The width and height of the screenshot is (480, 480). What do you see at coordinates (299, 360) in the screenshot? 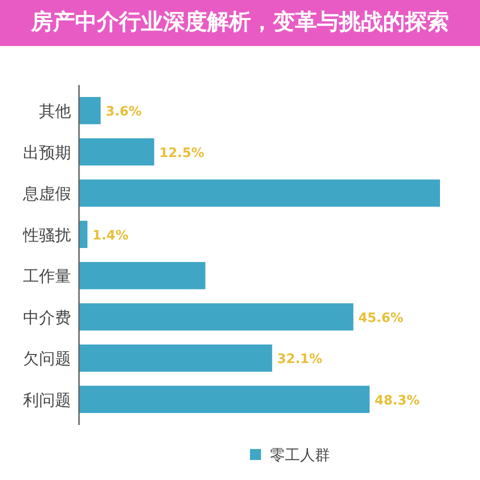
I see `data-label: 32.1%` at bounding box center [299, 360].